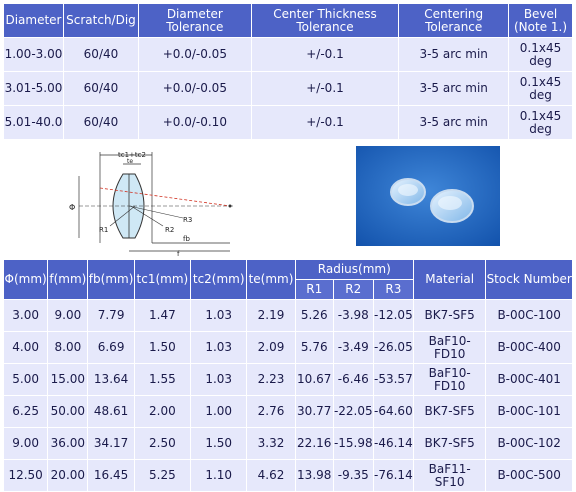  Describe the element at coordinates (230, 206) in the screenshot. I see `focal-point` at that location.